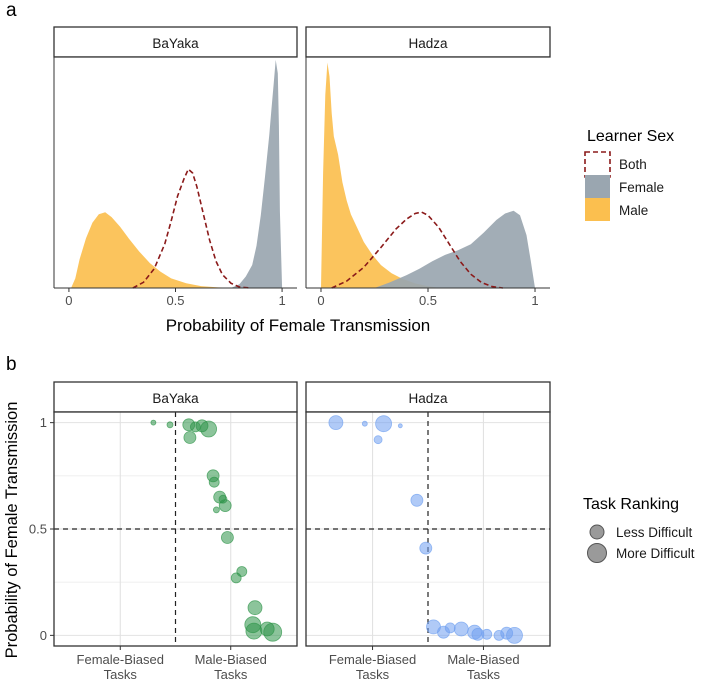  I want to click on panel-b-hadza-strip, so click(428, 397).